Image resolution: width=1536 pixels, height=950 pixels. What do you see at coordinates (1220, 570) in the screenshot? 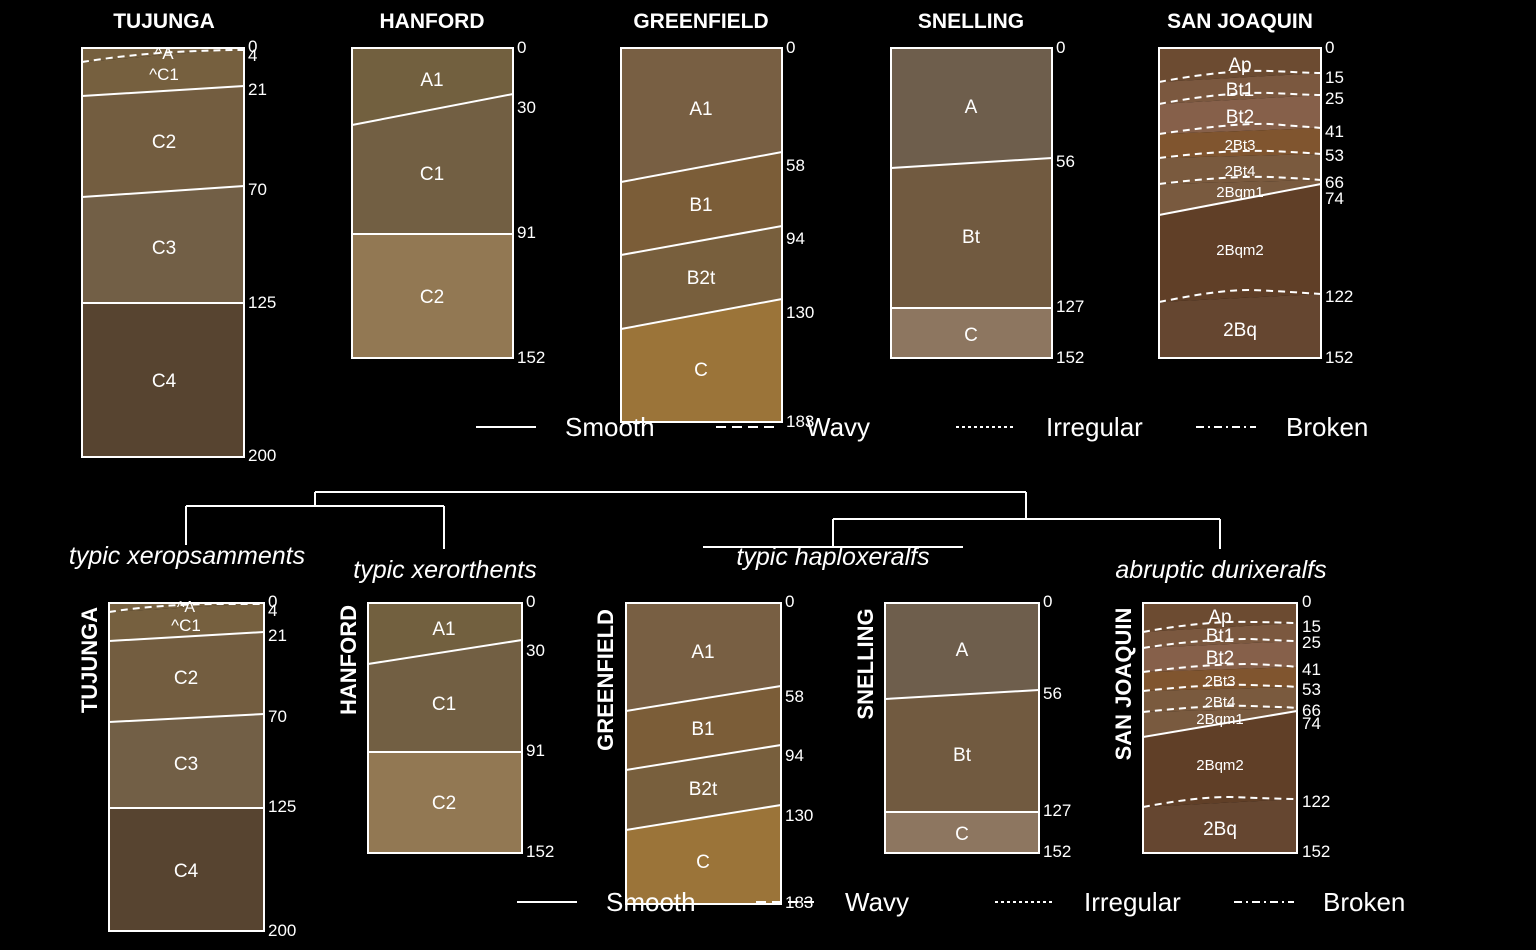
I see `class-label-durixeralfs: abruptic durixeralfs` at bounding box center [1220, 570].